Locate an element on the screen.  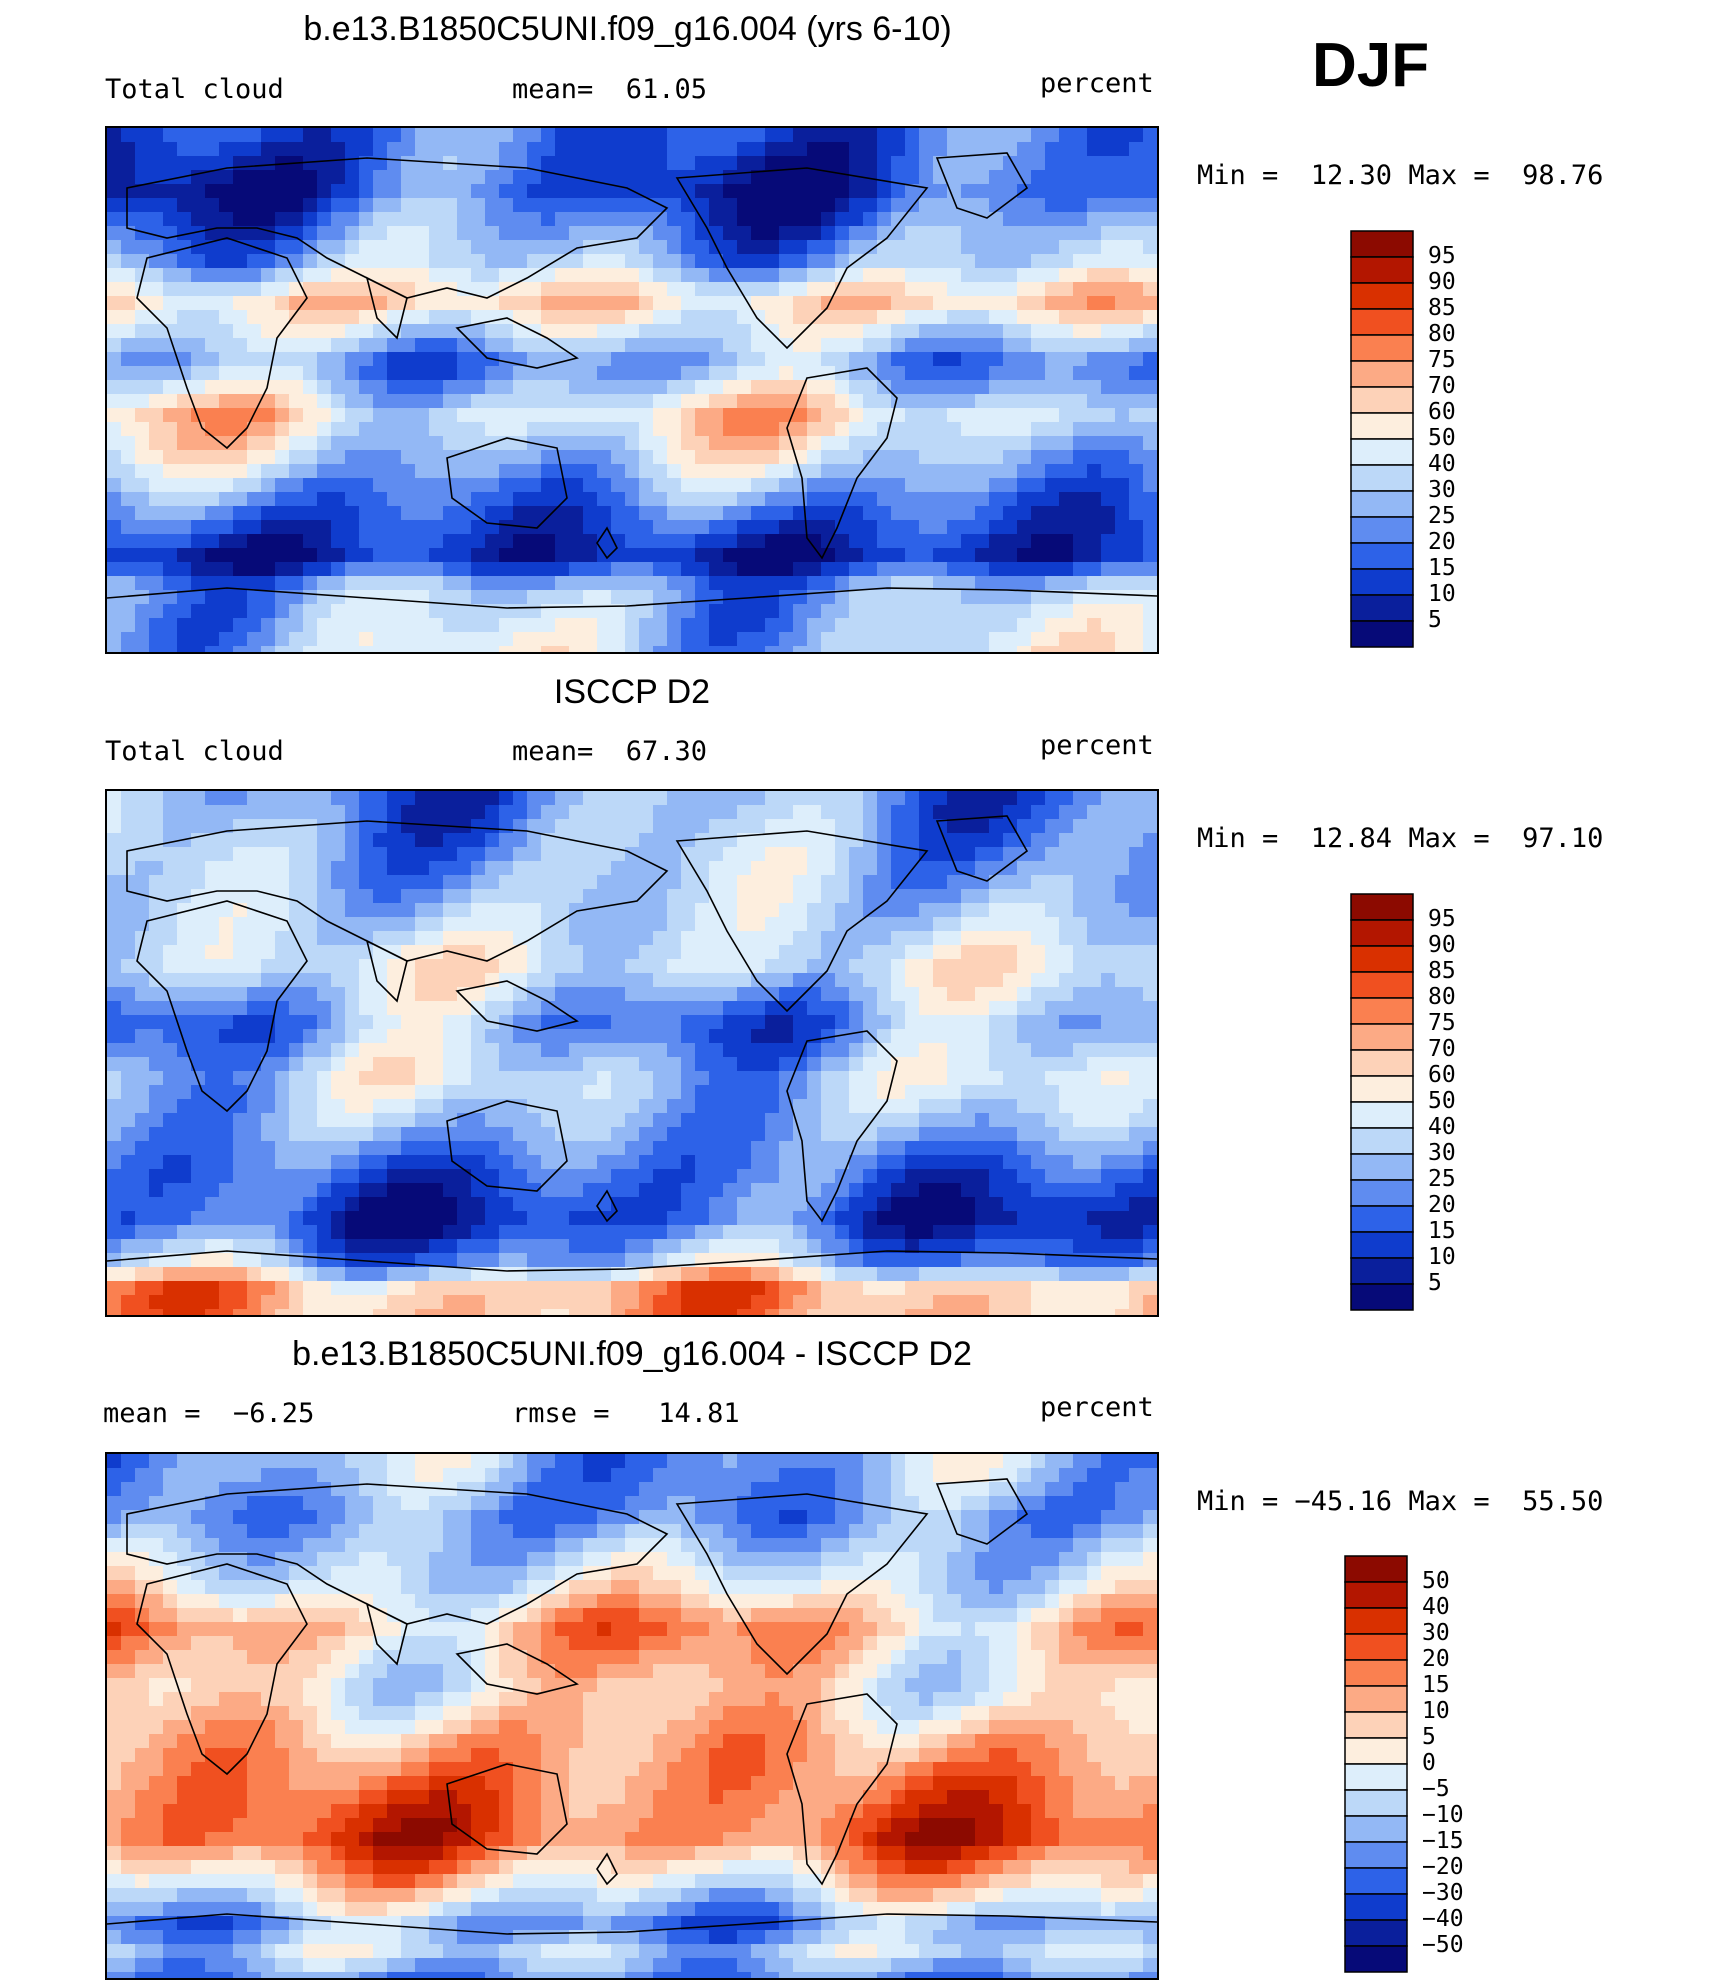
colorbar-tick-label: −40 is located at coordinates (1443, 1919).